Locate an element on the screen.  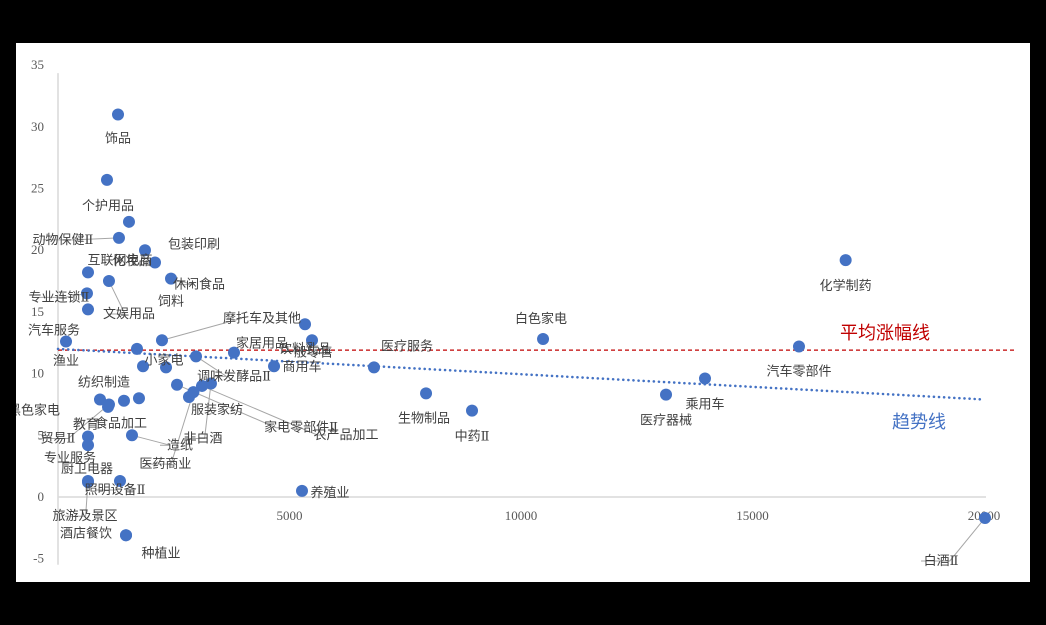
point-label: 服装家纺 is located at coordinates (217, 410).